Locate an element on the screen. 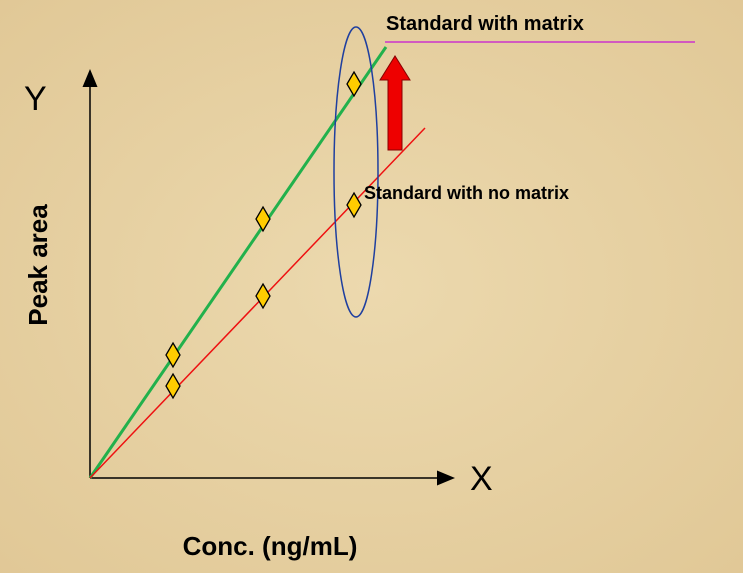 The image size is (743, 573). no-matrix-label: Standard with no matrix is located at coordinates (466, 193).